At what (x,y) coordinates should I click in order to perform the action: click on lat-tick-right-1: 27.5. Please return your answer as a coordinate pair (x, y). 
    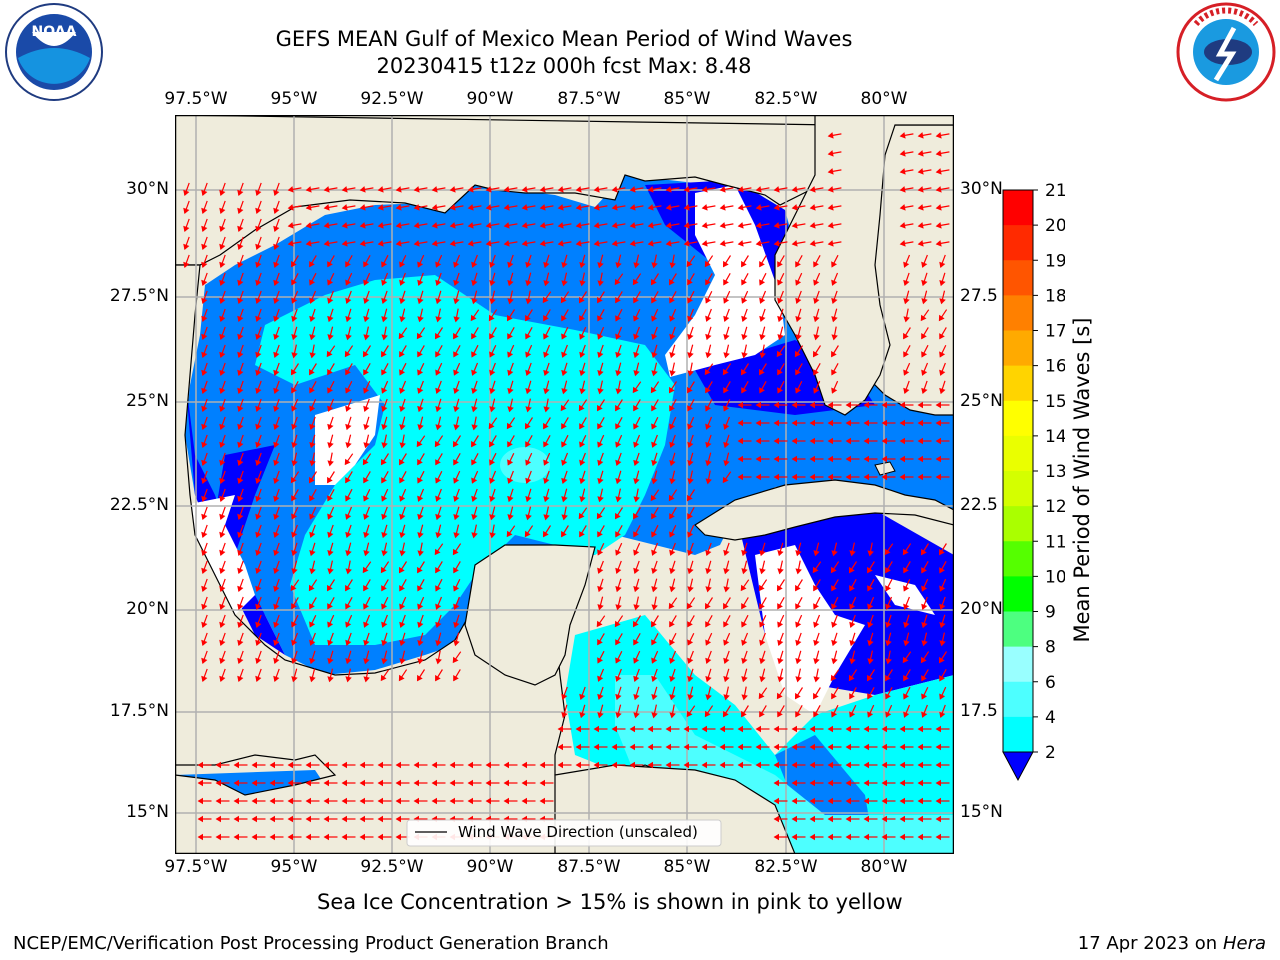
    Looking at the image, I should click on (979, 296).